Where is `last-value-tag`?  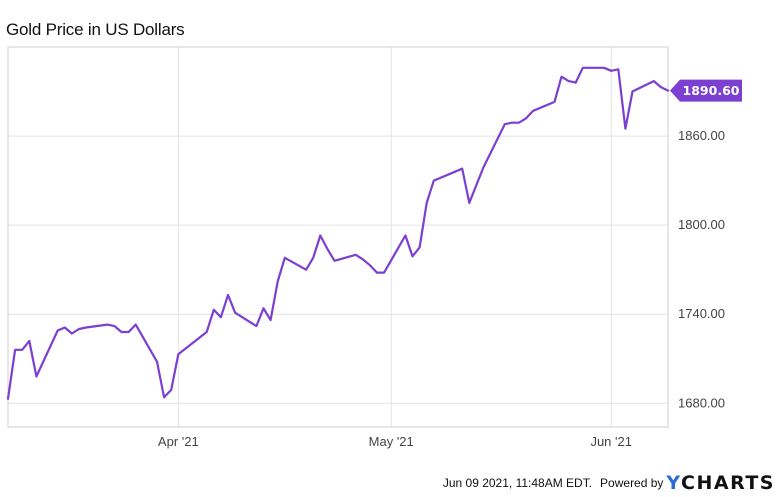 last-value-tag is located at coordinates (706, 90).